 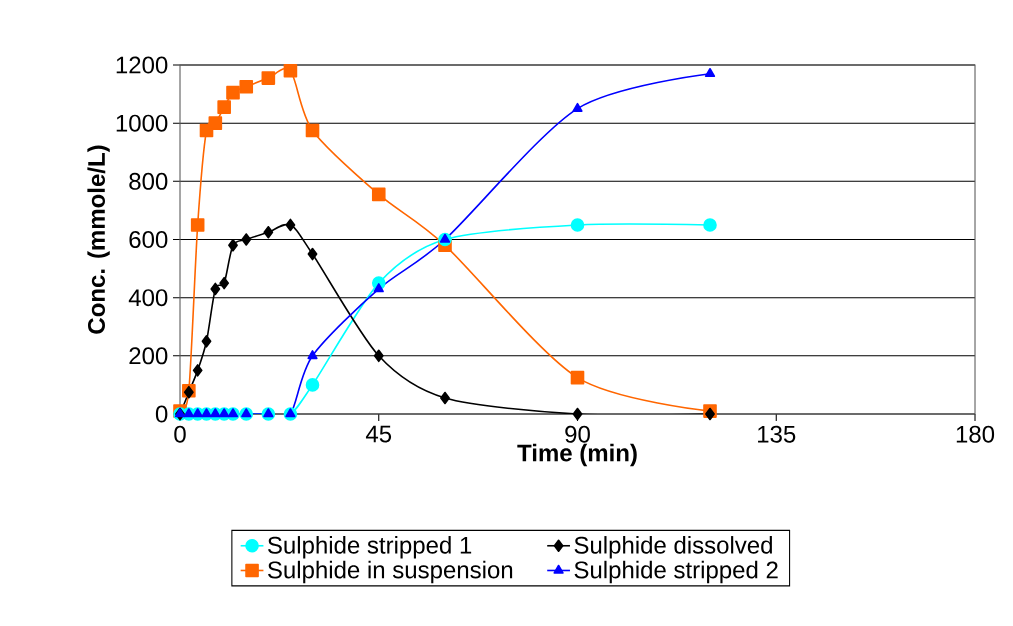 What do you see at coordinates (577, 455) in the screenshot?
I see `x-axis-title: Time (min)` at bounding box center [577, 455].